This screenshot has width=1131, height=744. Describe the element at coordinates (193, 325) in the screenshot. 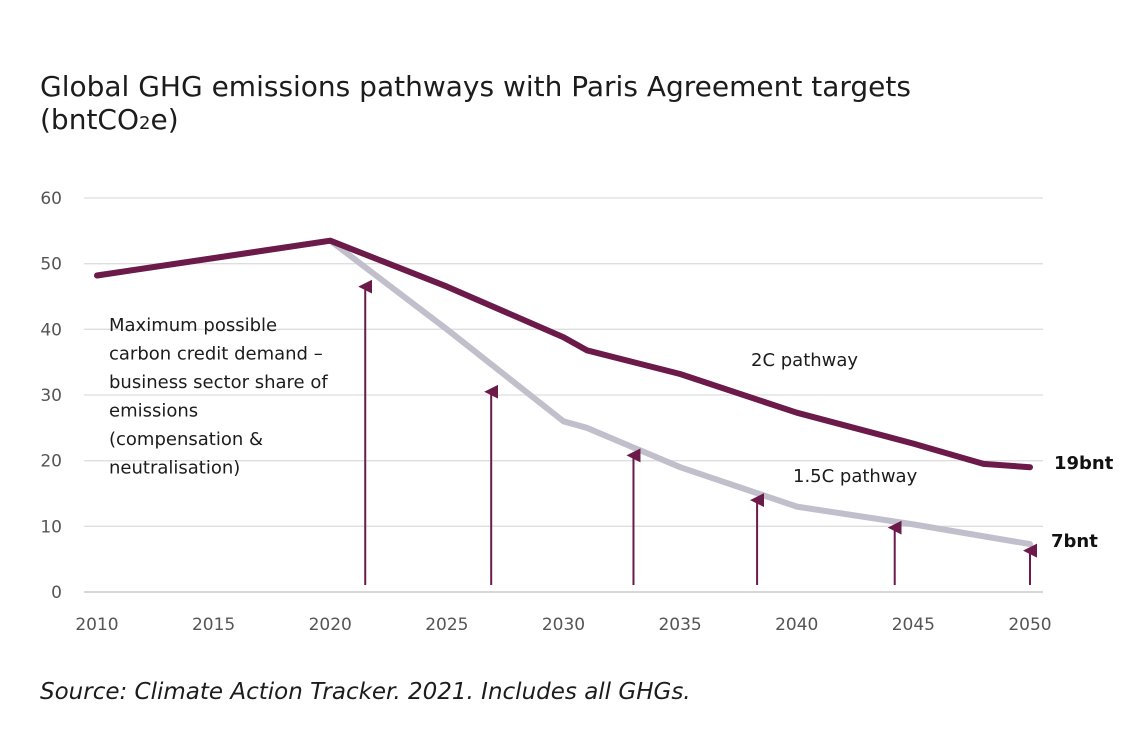

I see `annotation-line: Maximum possible` at that location.